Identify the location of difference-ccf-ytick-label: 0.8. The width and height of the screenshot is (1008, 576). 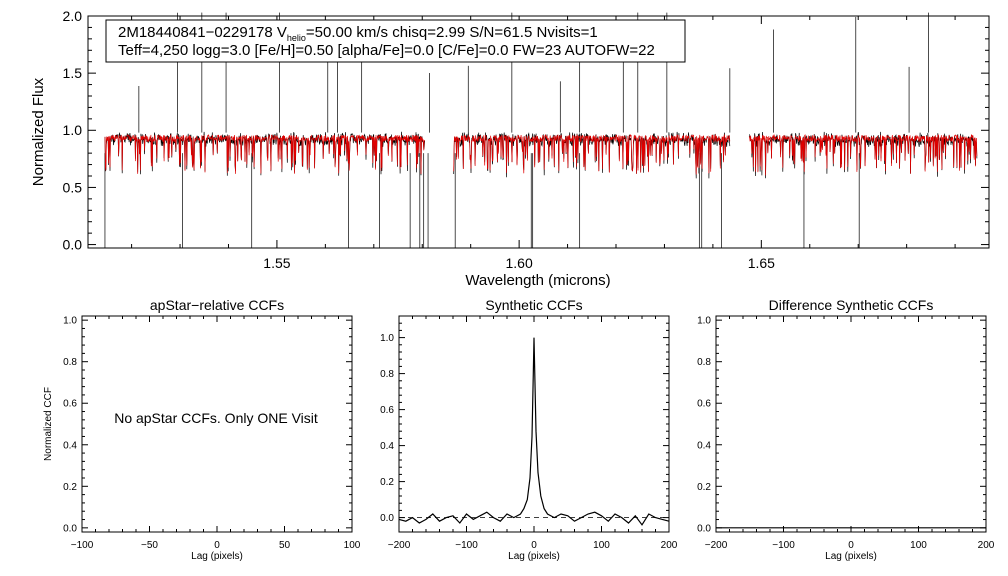
(704, 362).